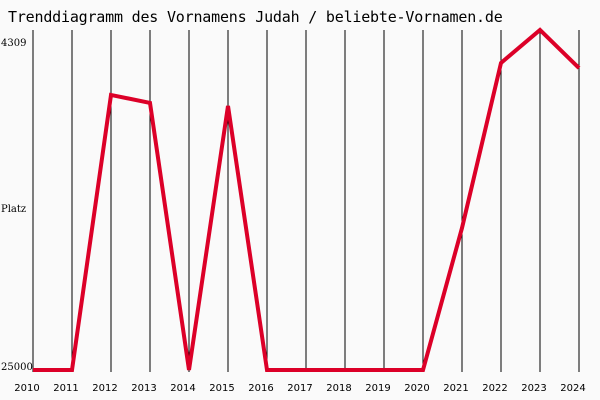  I want to click on x-tick-2010: 2010, so click(26, 388).